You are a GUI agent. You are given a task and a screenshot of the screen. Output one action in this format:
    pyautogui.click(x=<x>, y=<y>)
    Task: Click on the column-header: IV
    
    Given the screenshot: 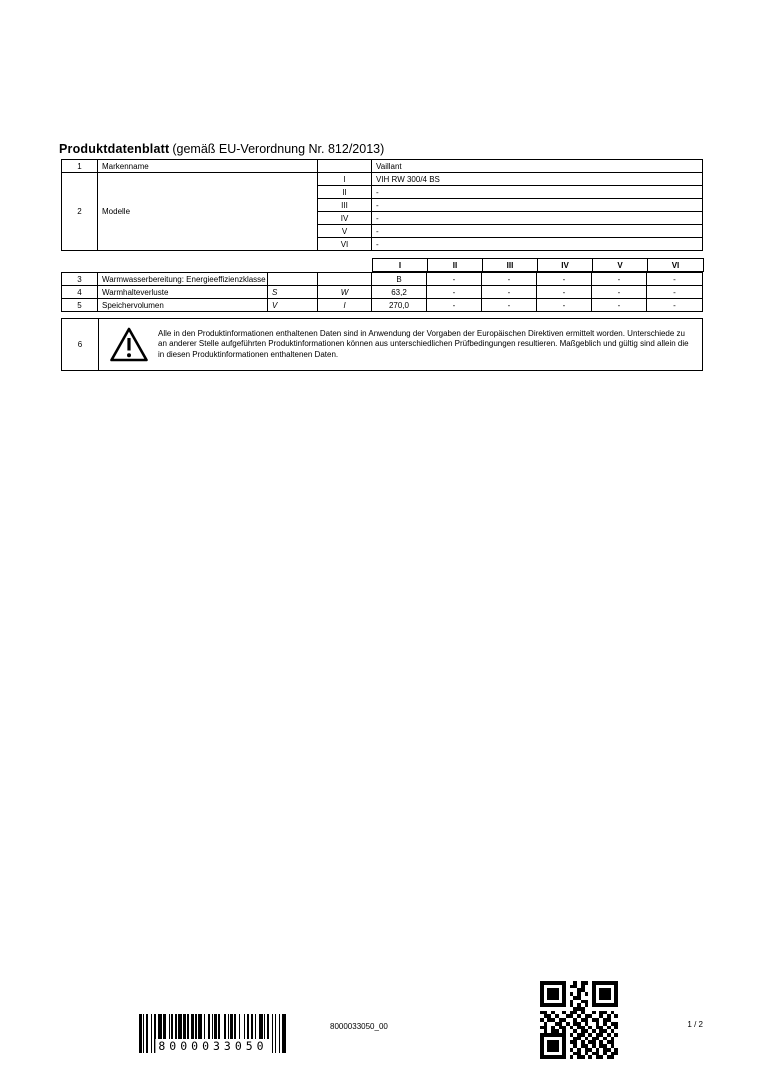 What is the action you would take?
    pyautogui.click(x=565, y=265)
    